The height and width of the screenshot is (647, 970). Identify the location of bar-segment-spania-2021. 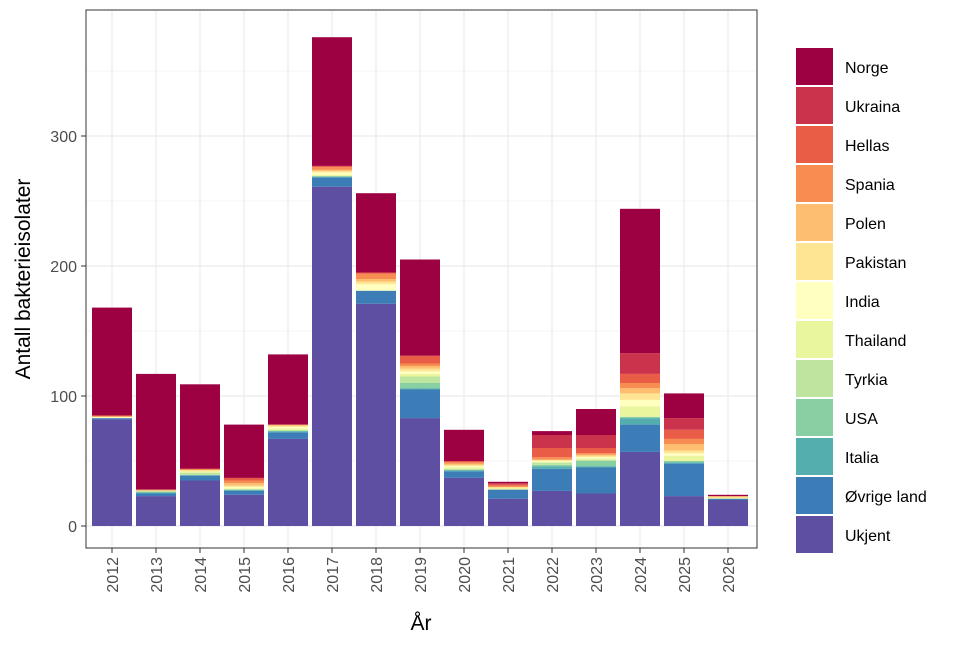
(508, 486).